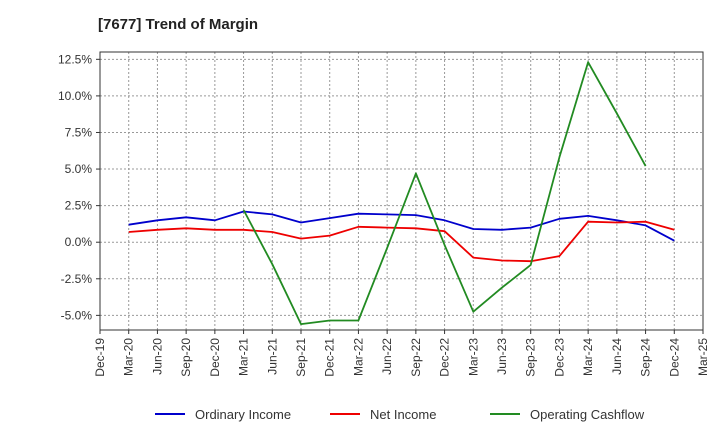  Describe the element at coordinates (215, 357) in the screenshot. I see `x-tick-label: Dec-20` at that location.